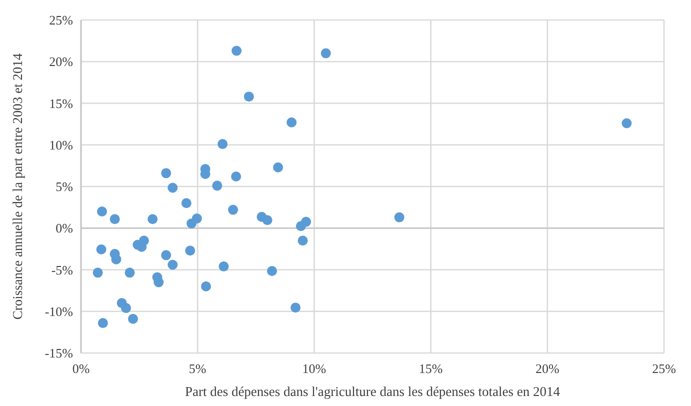  I want to click on x-tick-label: 20%, so click(547, 368).